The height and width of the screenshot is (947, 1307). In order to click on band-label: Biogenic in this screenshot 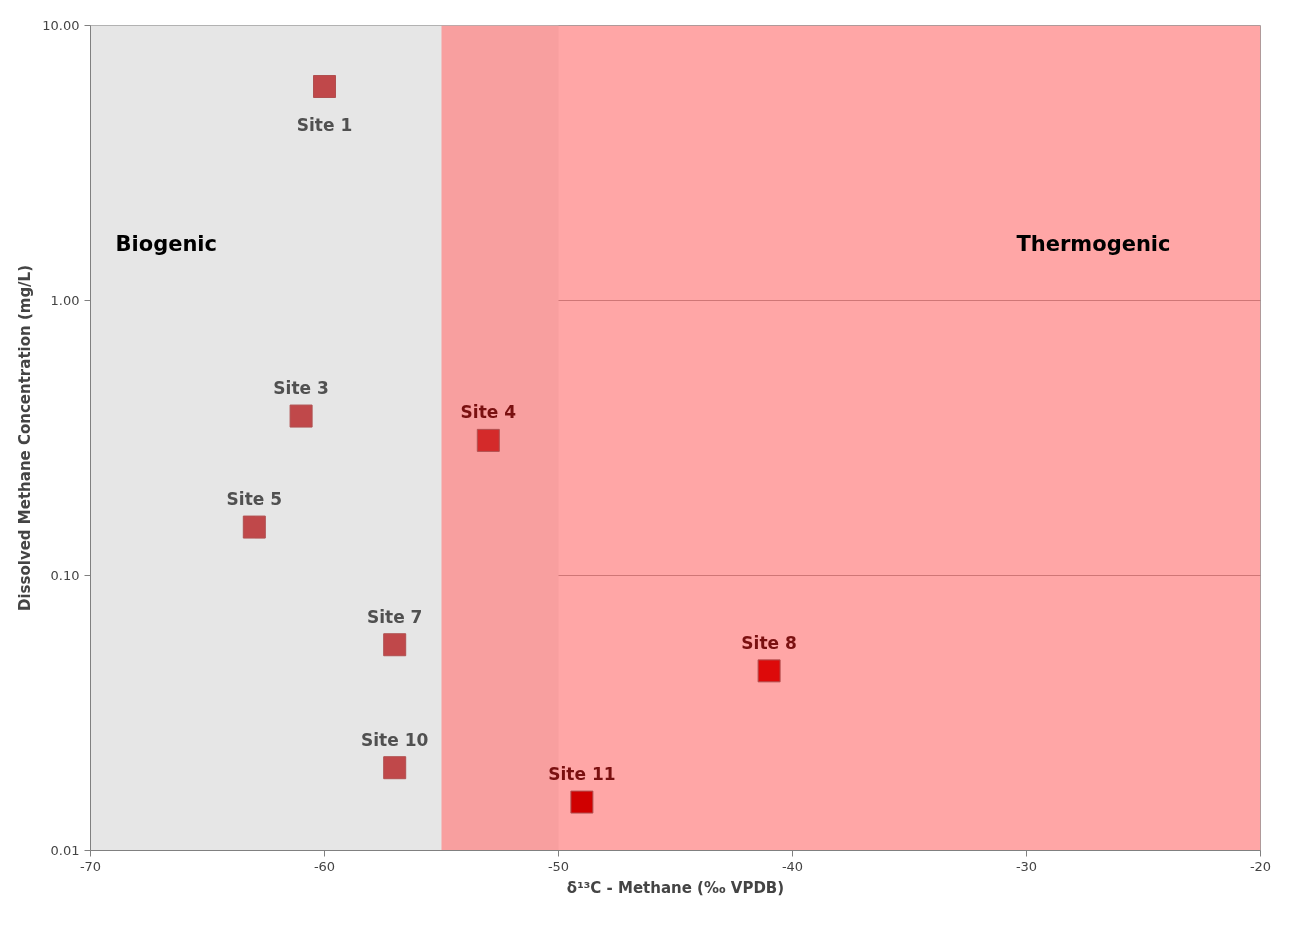, I will do `click(166, 243)`.